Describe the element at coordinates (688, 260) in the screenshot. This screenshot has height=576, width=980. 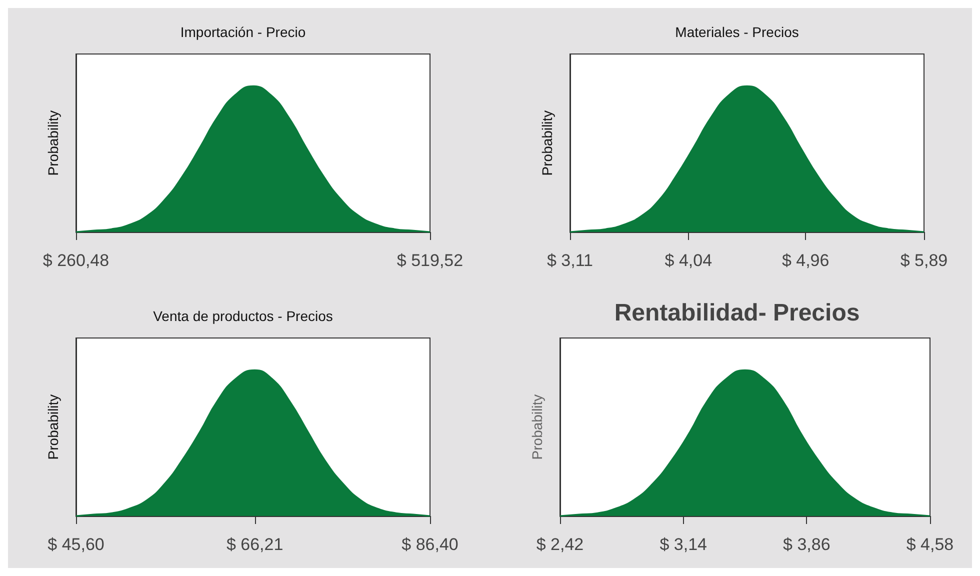
I see `x-tick-label: $ 4,04` at that location.